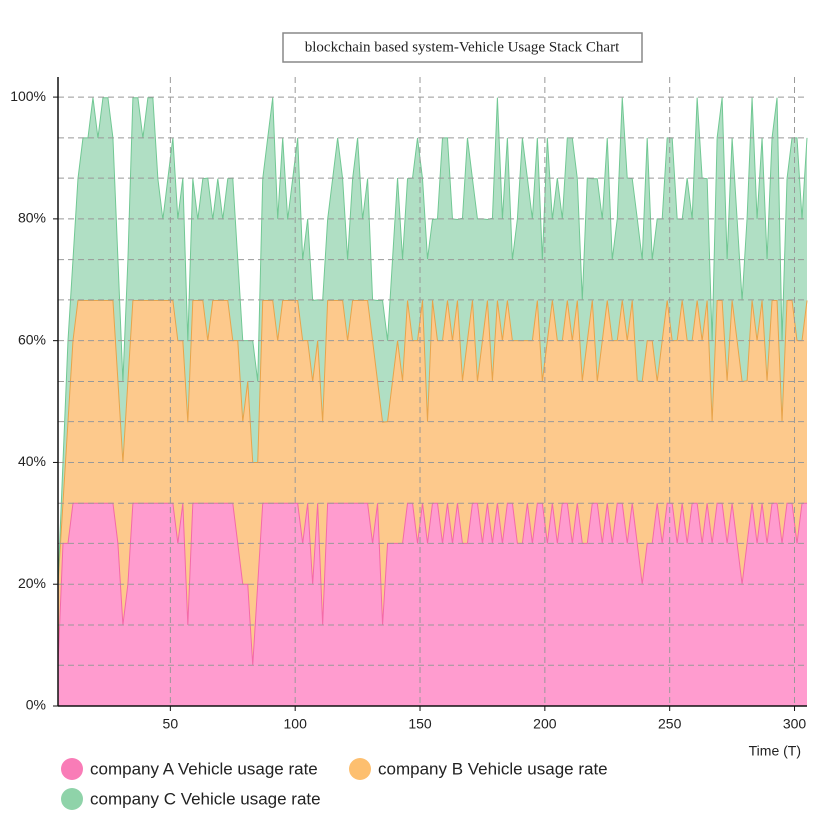 The image size is (821, 823). What do you see at coordinates (32, 461) in the screenshot?
I see `y-tick-label: 40%` at bounding box center [32, 461].